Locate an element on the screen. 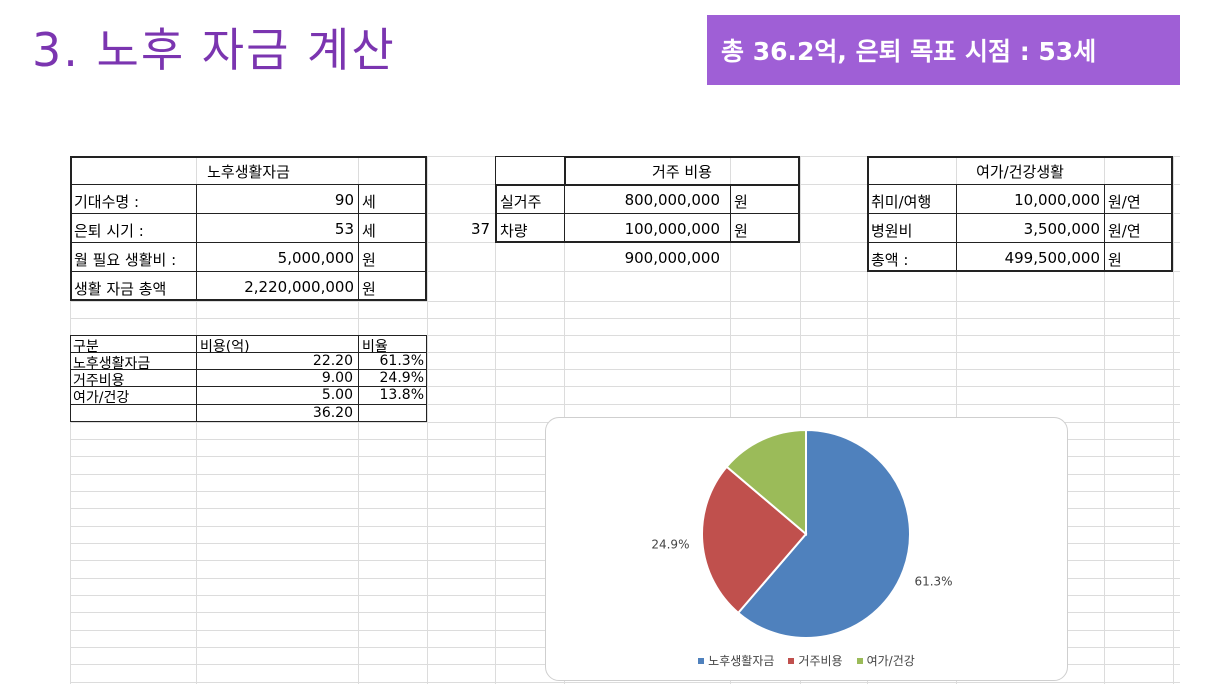  slide-title: 3. 노후 자금 계산 is located at coordinates (214, 50).